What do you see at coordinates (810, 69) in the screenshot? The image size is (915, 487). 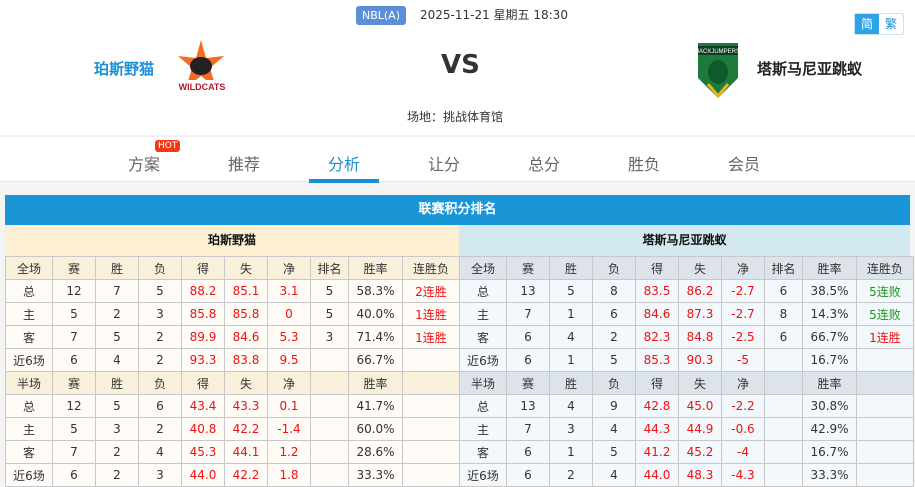 I see `away-team-name: 塔斯马尼亚跳蚁` at bounding box center [810, 69].